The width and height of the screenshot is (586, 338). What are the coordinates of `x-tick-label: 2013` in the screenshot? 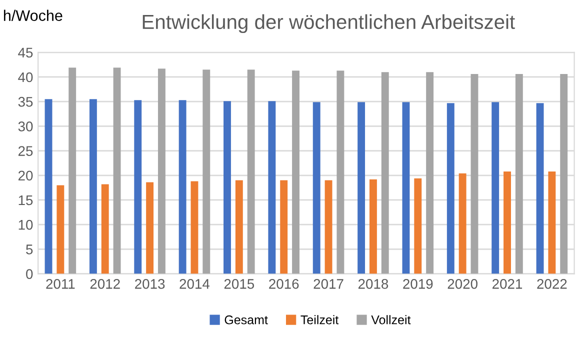 It's located at (150, 284).